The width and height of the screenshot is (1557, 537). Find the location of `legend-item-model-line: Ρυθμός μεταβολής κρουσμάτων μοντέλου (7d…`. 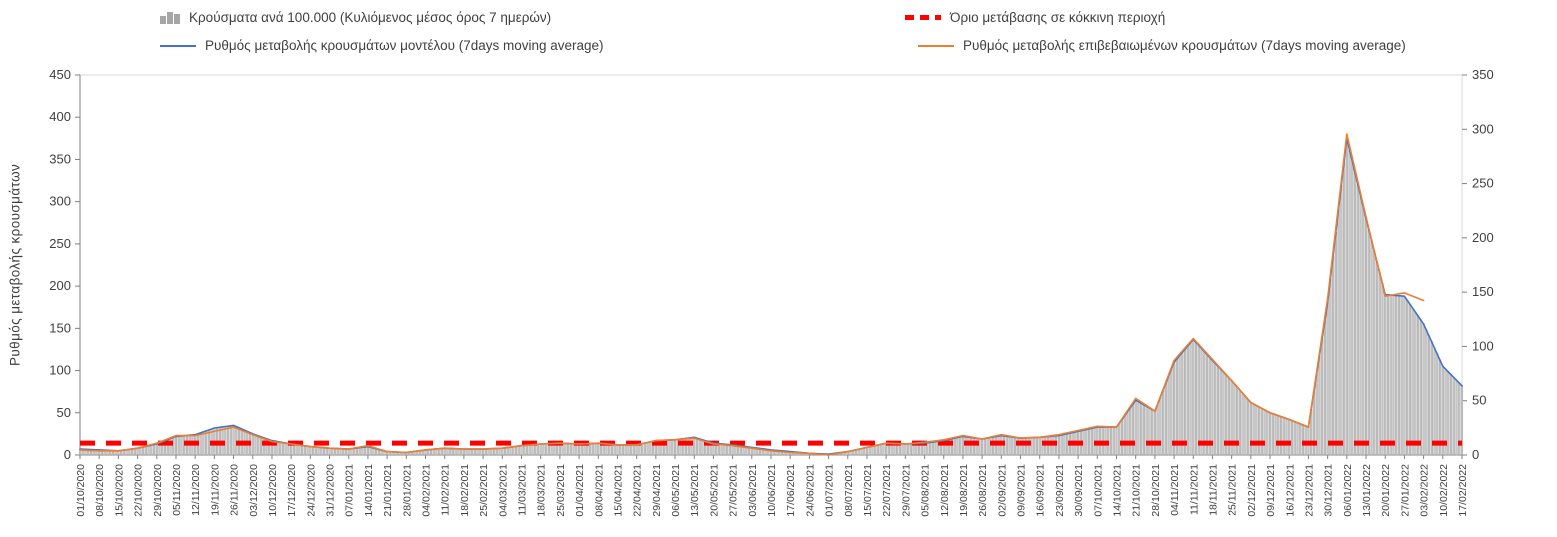

legend-item-model-line: Ρυθμός μεταβολής κρουσμάτων μοντέλου (7d… is located at coordinates (382, 45).